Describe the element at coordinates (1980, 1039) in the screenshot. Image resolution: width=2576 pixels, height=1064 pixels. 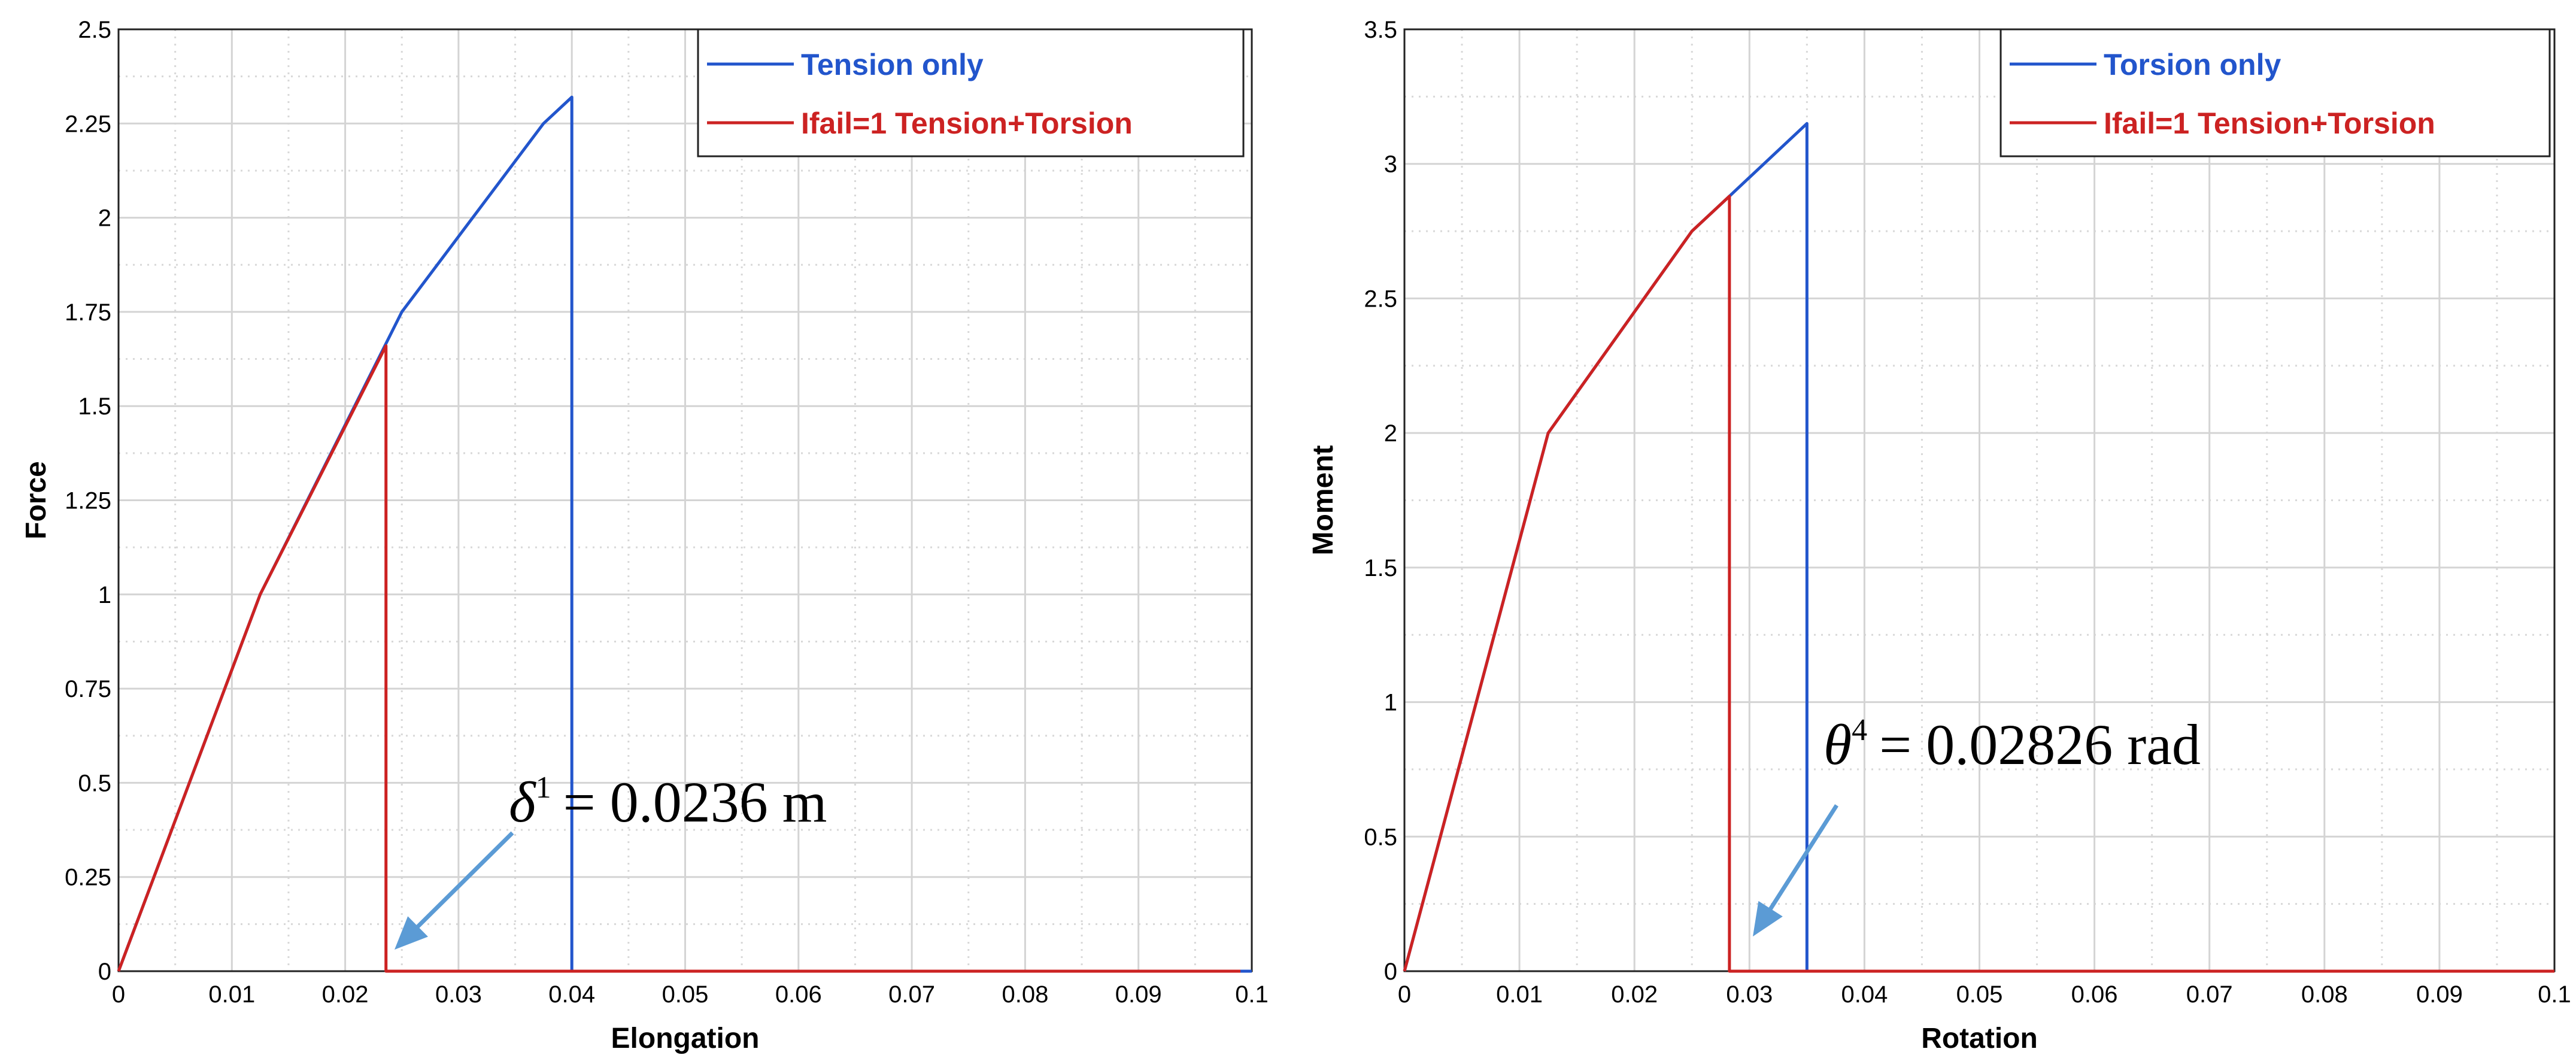
I see `x-axis-label: Rotation` at that location.